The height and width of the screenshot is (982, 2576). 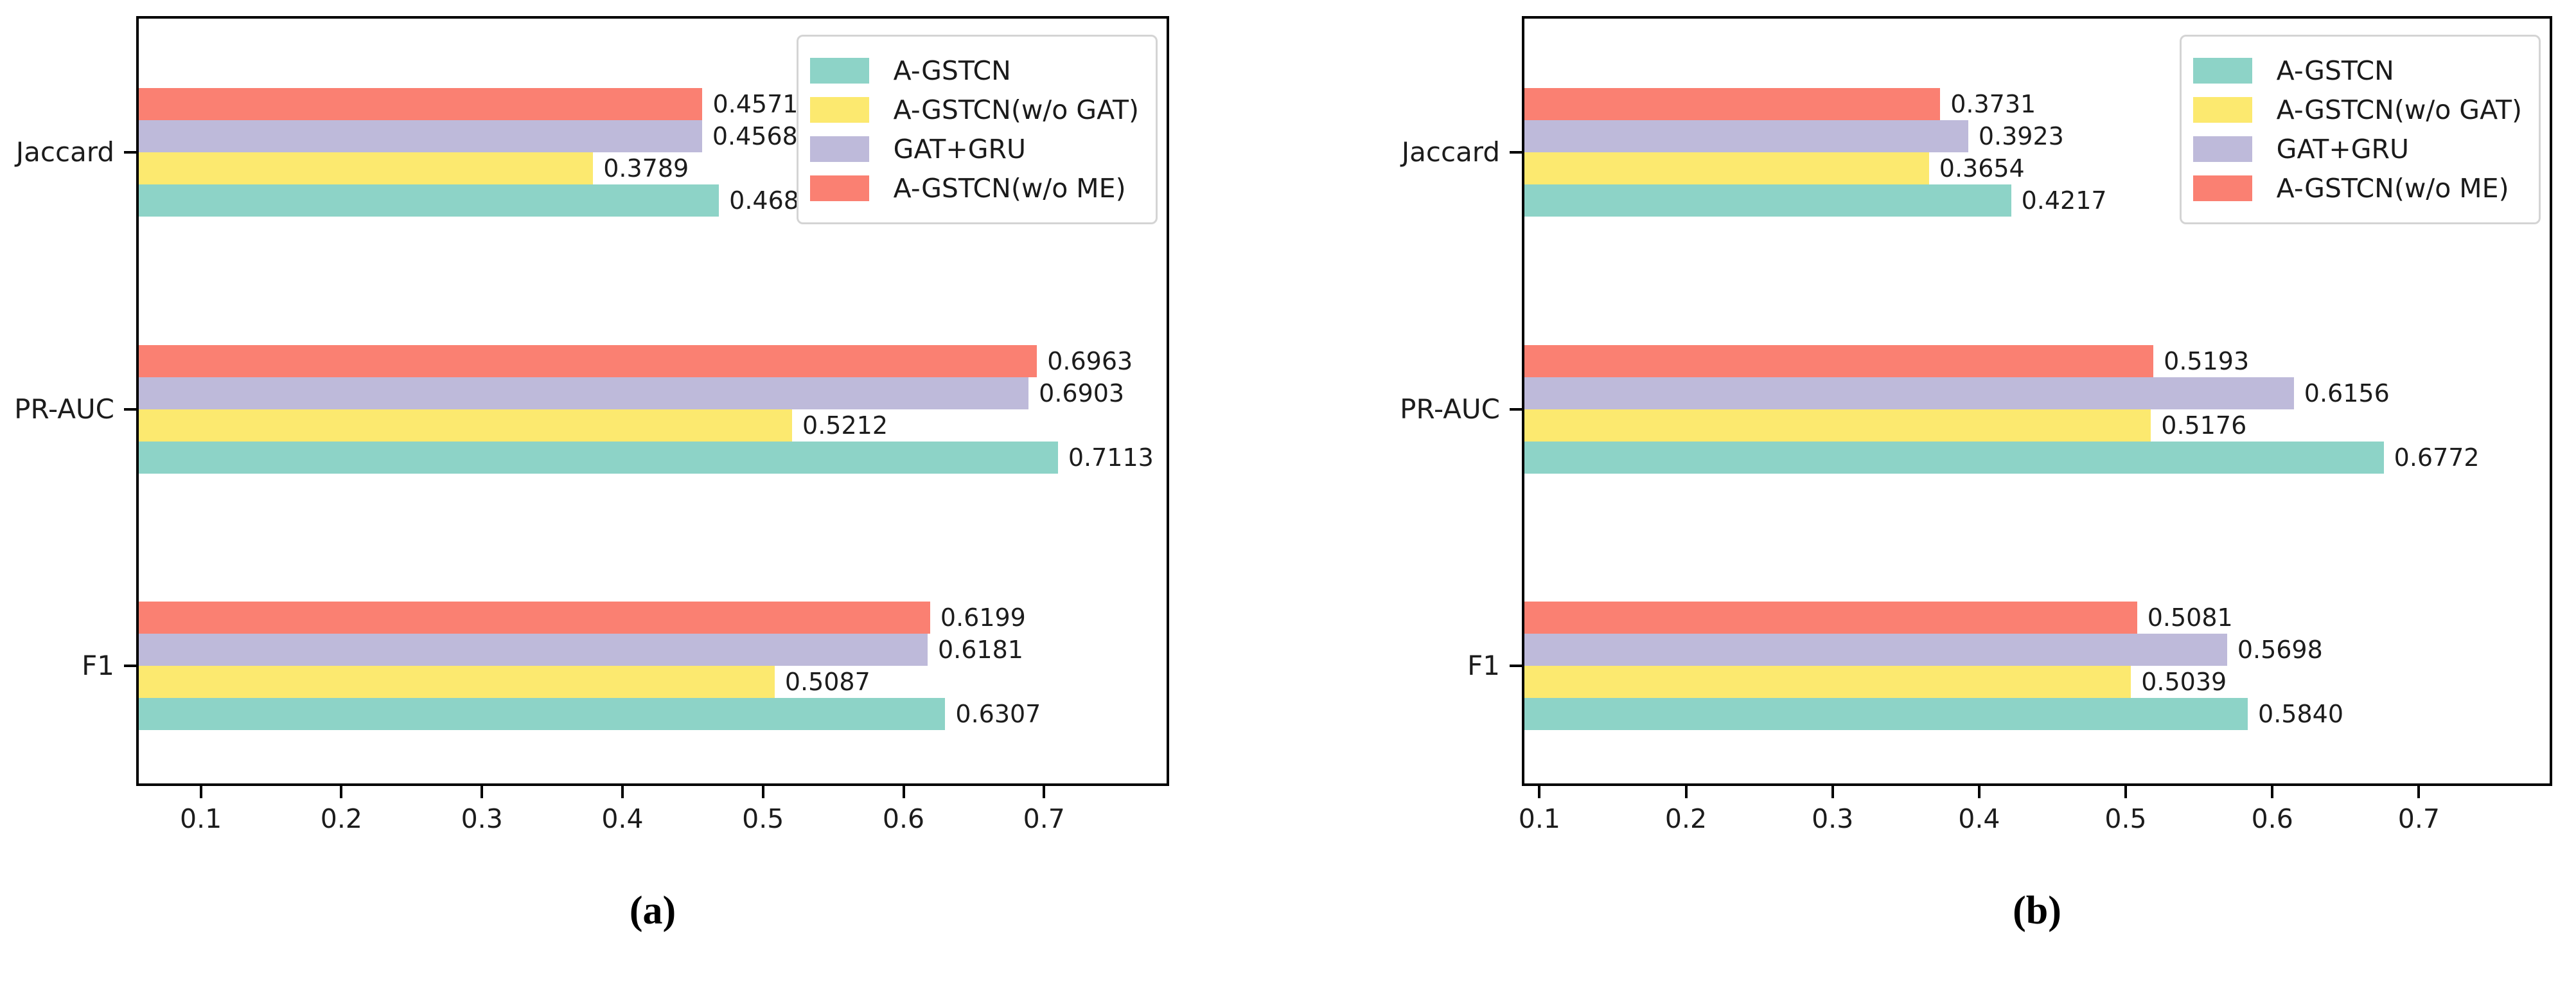 I want to click on bar-value-label: 0.5081, so click(x=2190, y=617).